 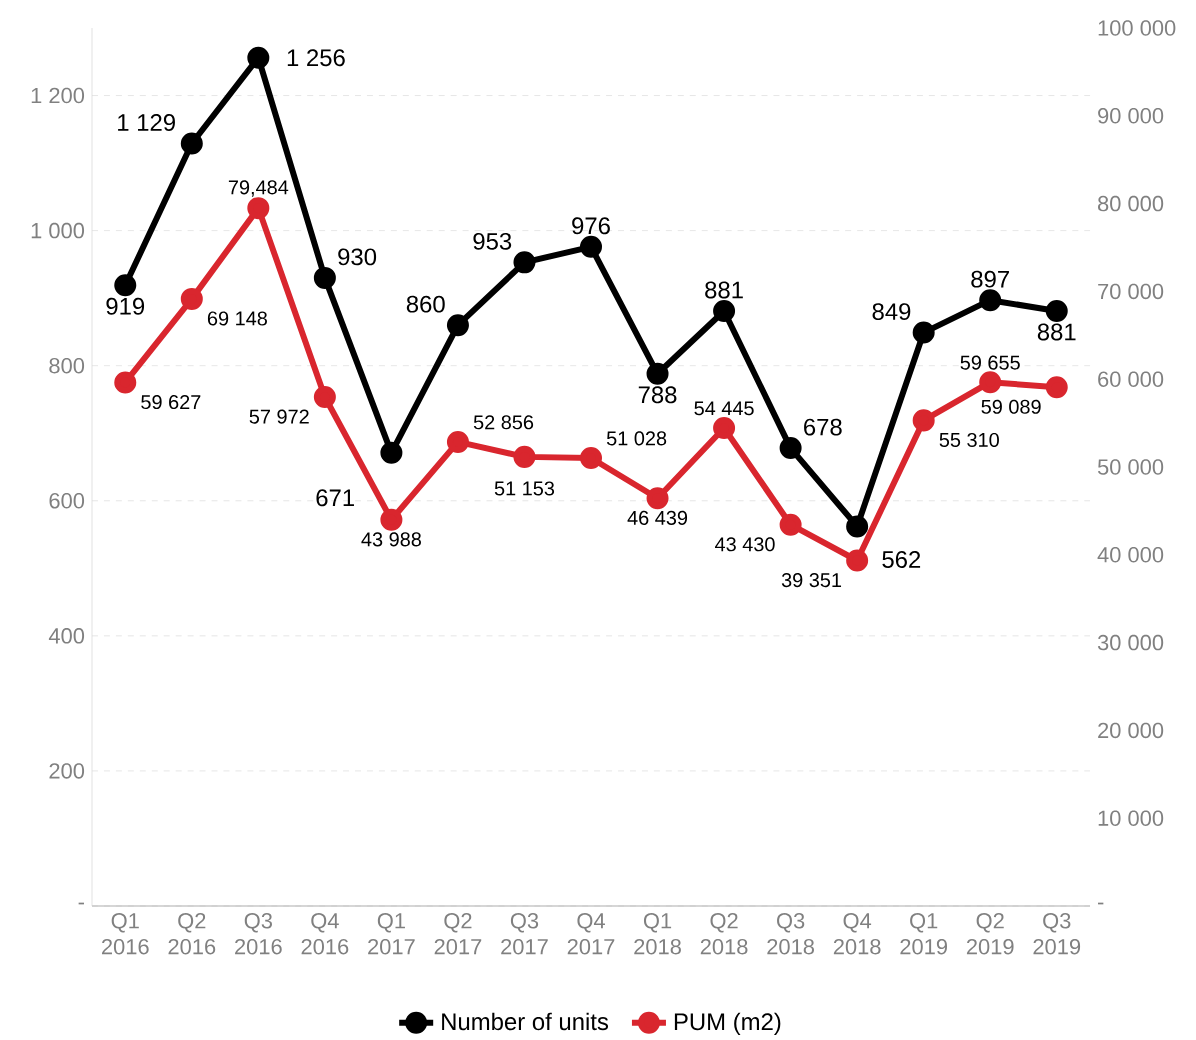 What do you see at coordinates (458, 934) in the screenshot?
I see `x-tick-label: Q2 2017` at bounding box center [458, 934].